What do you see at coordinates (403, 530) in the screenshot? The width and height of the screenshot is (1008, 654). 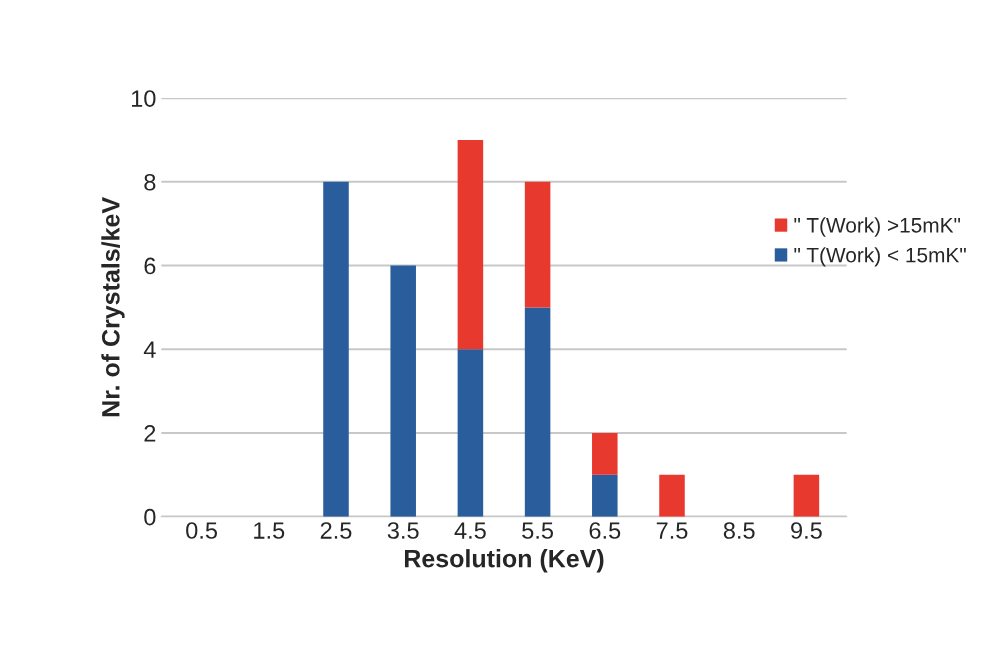 I see `x-tick-label: 3.5` at bounding box center [403, 530].